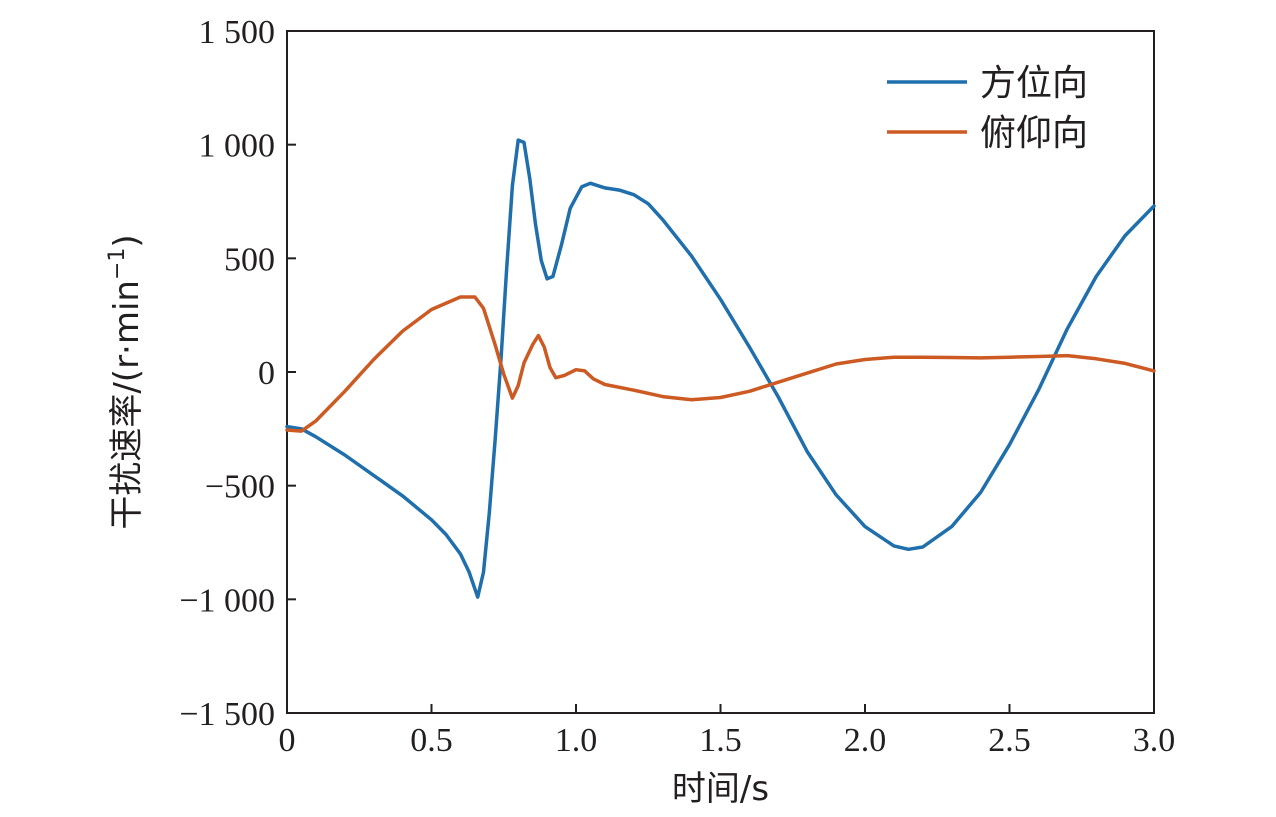 This screenshot has width=1276, height=817. I want to click on x-tick-label: 2.5, so click(1009, 740).